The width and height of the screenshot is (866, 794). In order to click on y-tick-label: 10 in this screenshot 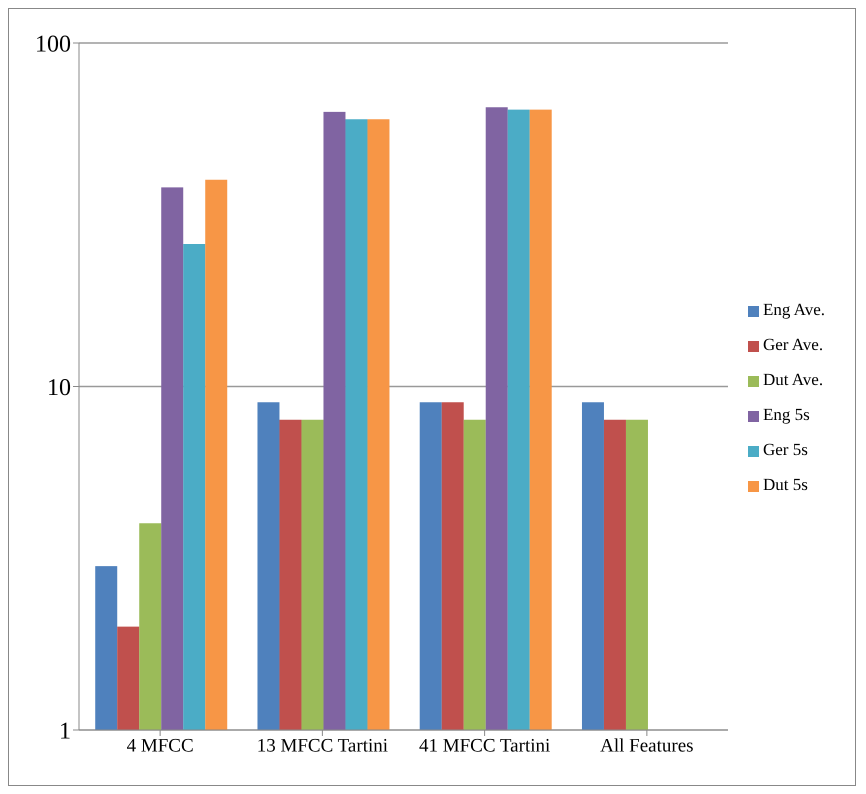, I will do `click(59, 388)`.